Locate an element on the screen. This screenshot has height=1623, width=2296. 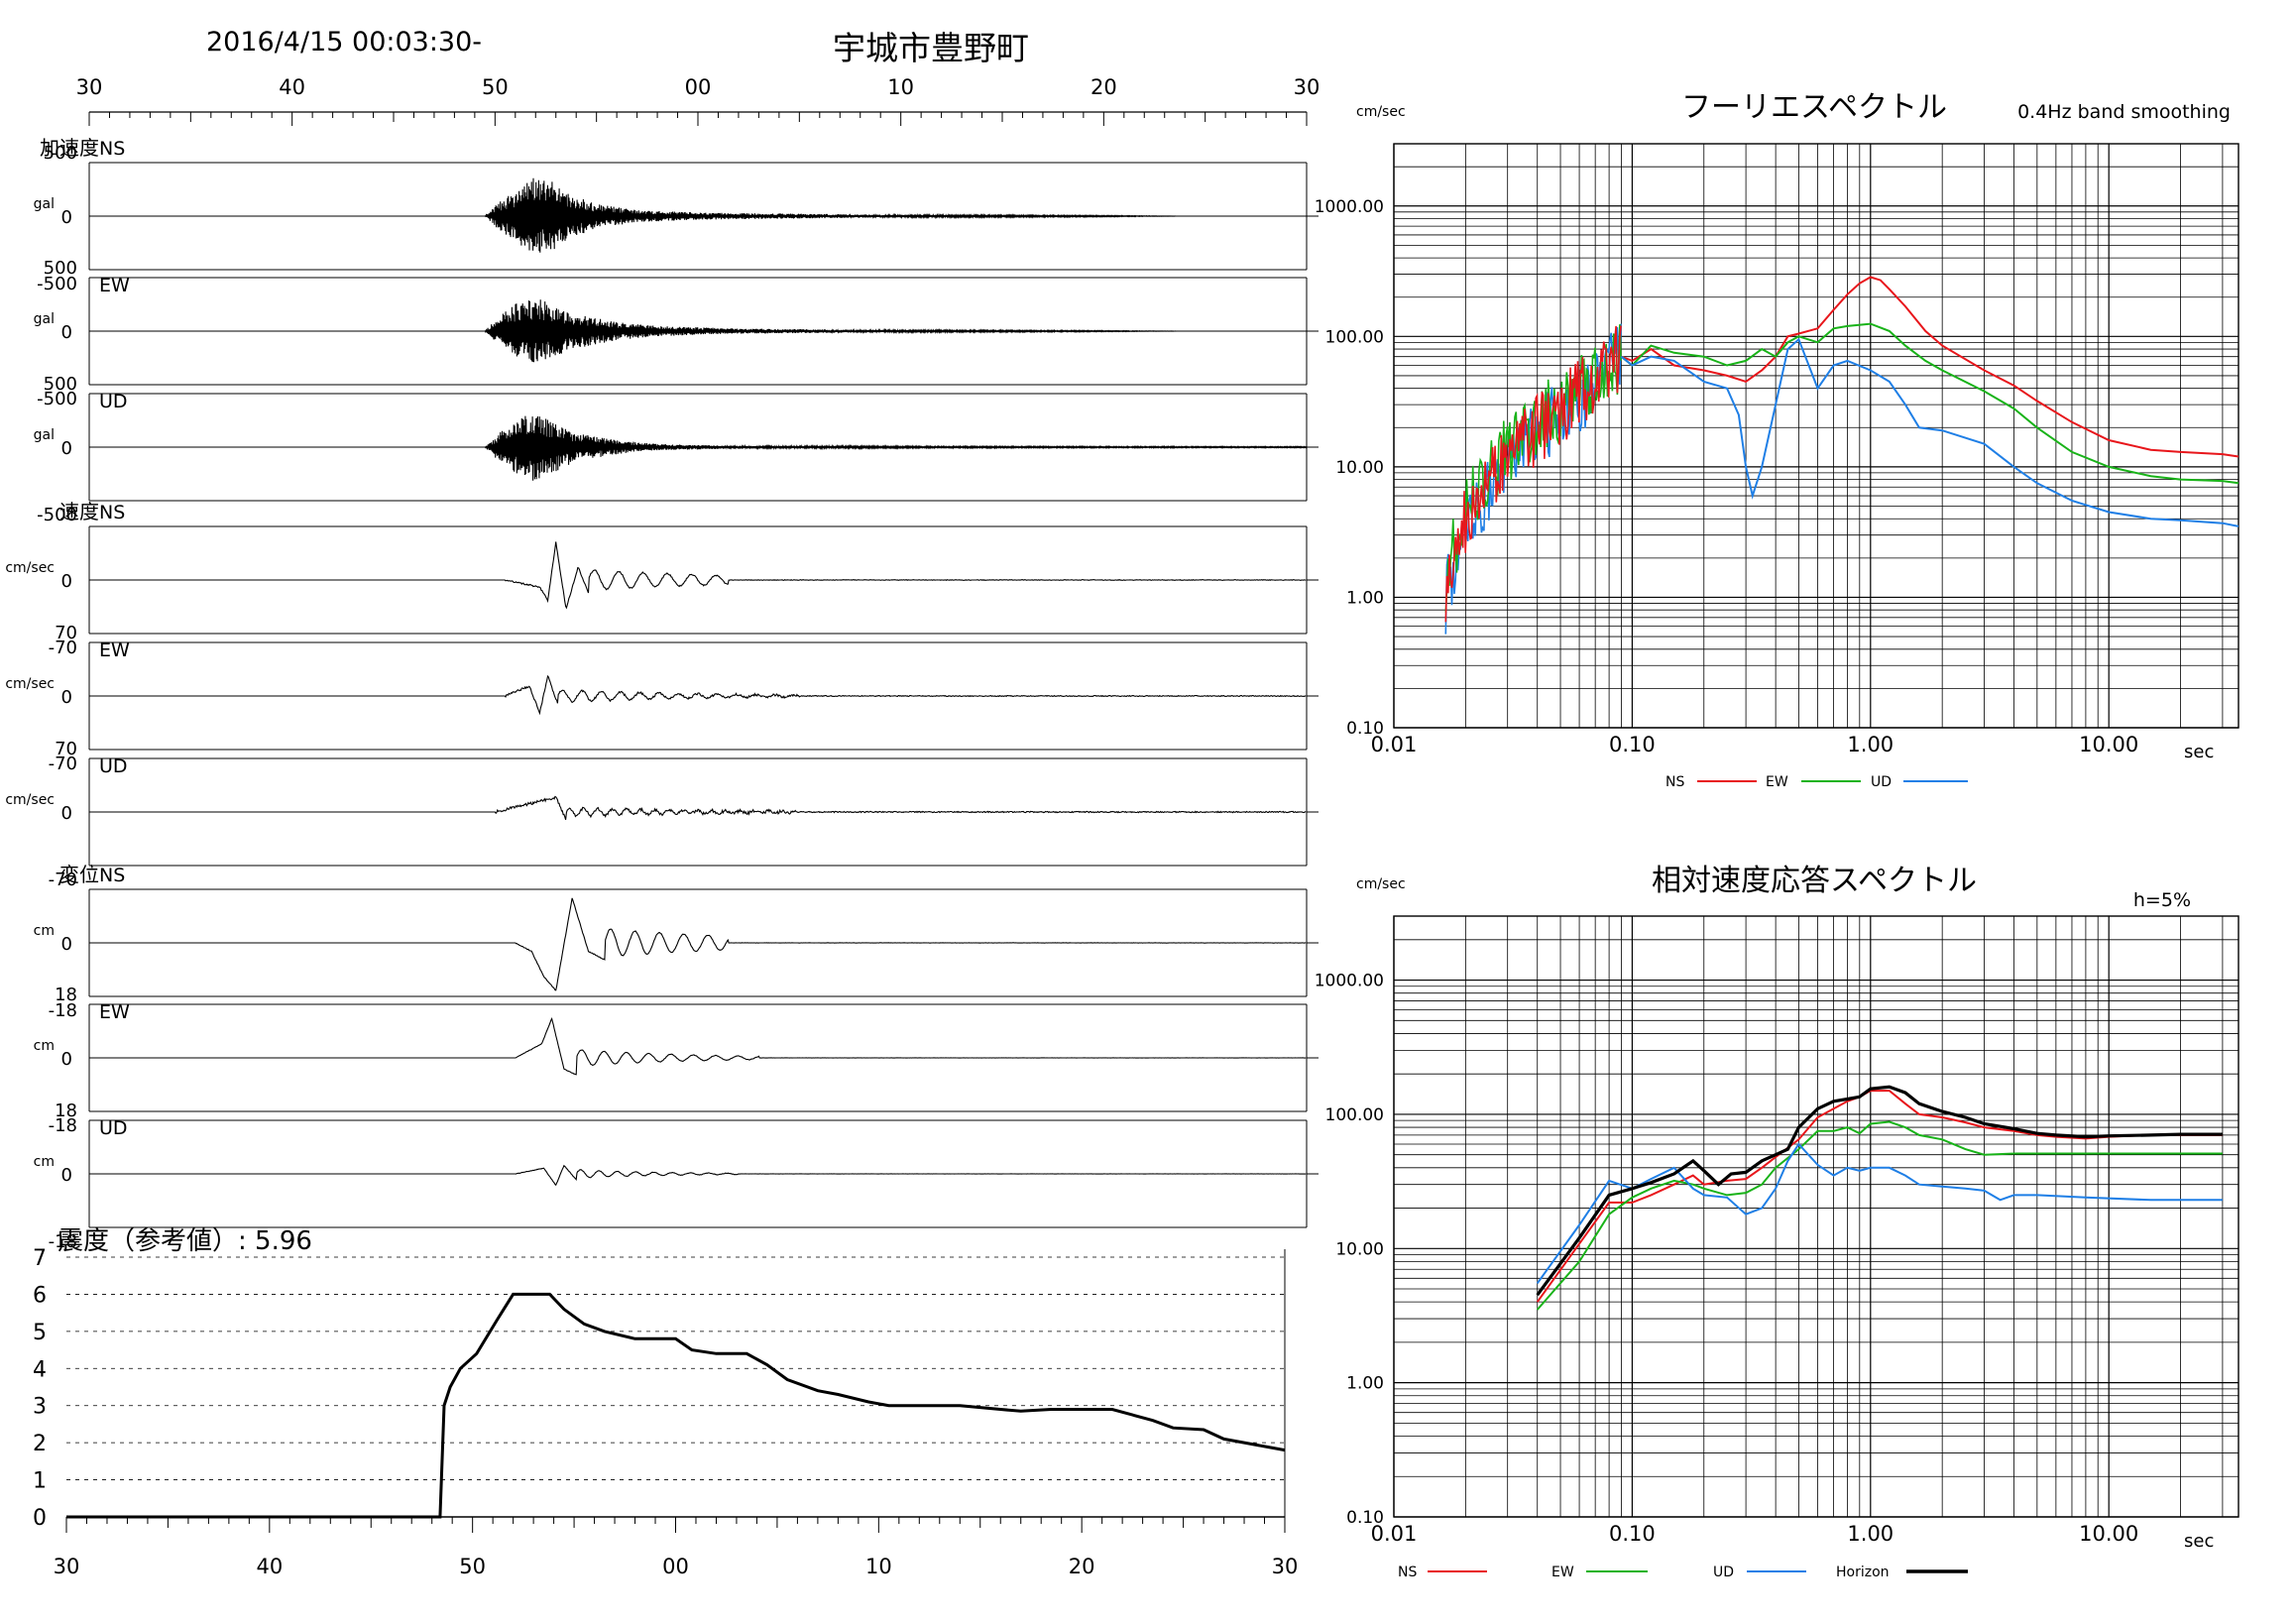
spectrum-x-tick-label: 10.00 is located at coordinates (2109, 744).